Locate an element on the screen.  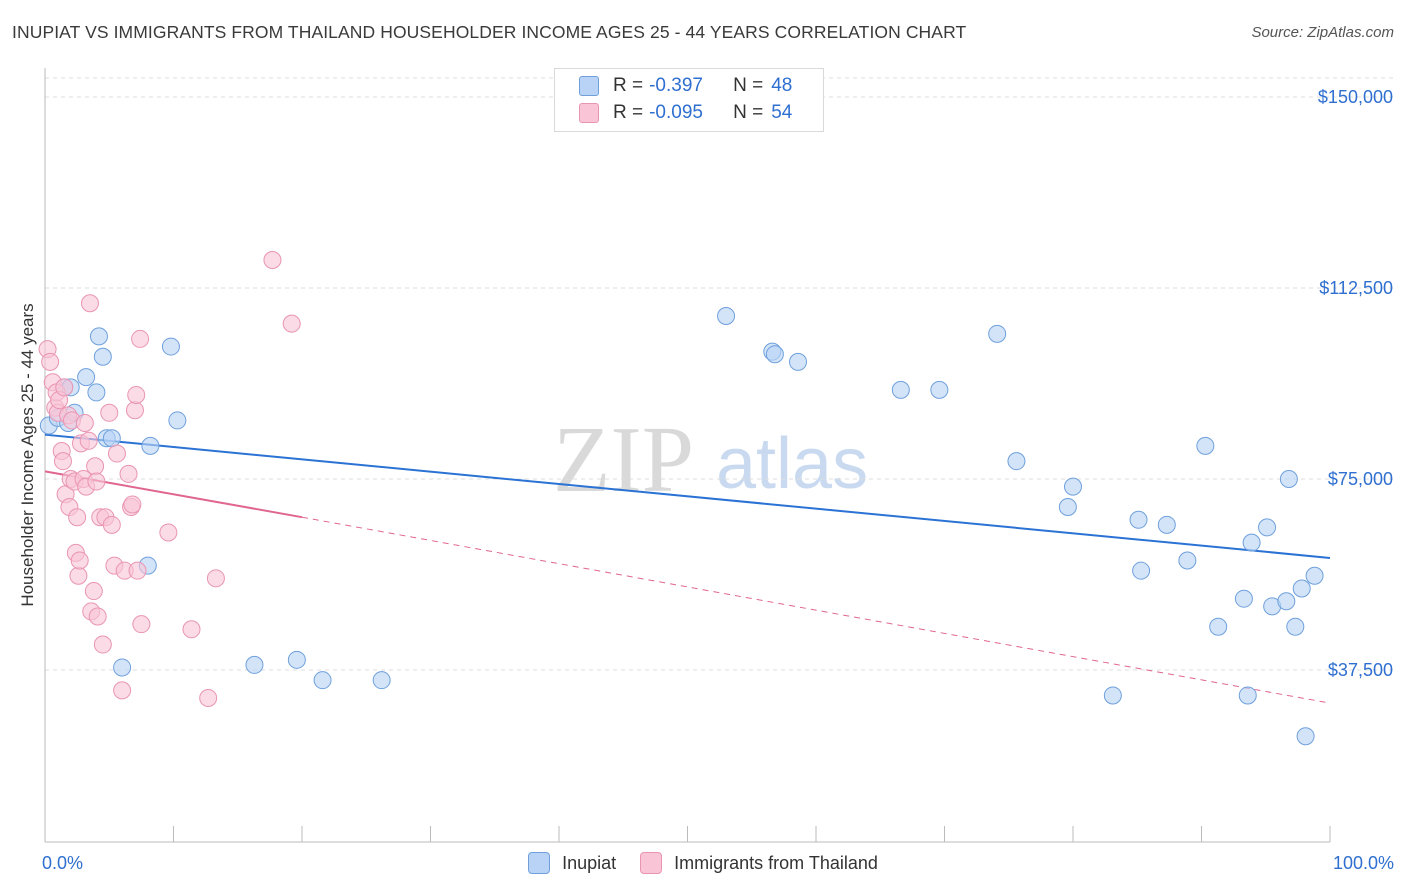
legend-label-thailand: Immigrants from Thailand is located at coordinates (776, 862).